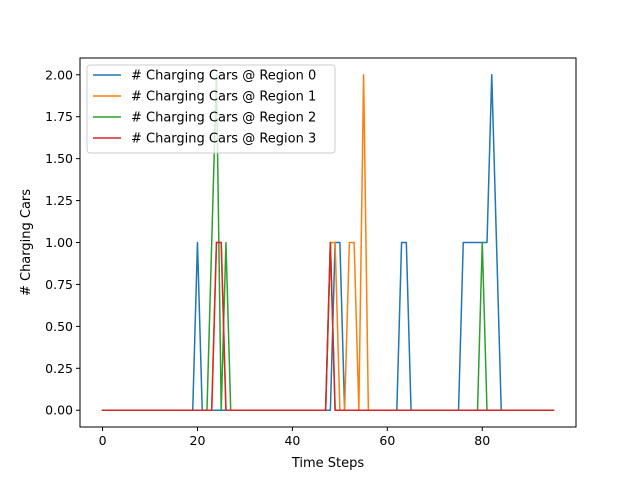 The height and width of the screenshot is (480, 640). I want to click on y-tick-label: 0.75, so click(59, 284).